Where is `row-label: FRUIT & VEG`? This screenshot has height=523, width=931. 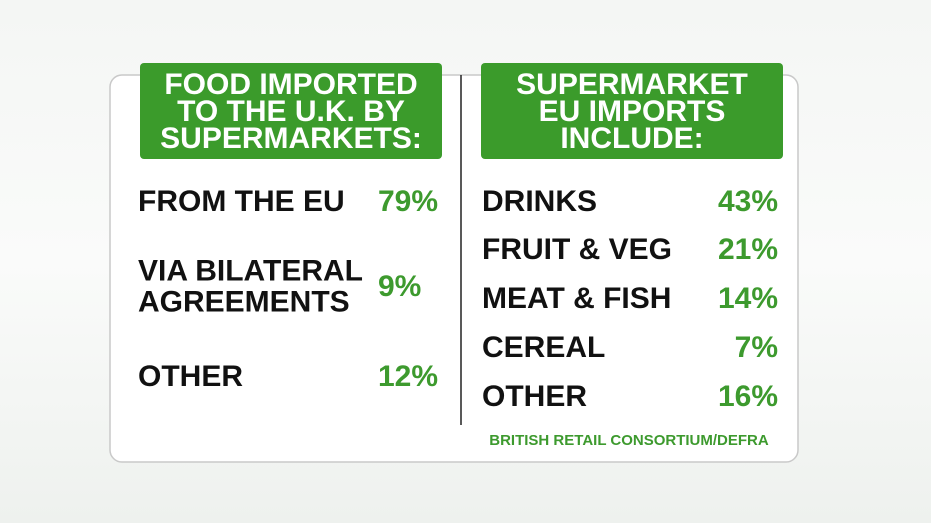
row-label: FRUIT & VEG is located at coordinates (577, 249).